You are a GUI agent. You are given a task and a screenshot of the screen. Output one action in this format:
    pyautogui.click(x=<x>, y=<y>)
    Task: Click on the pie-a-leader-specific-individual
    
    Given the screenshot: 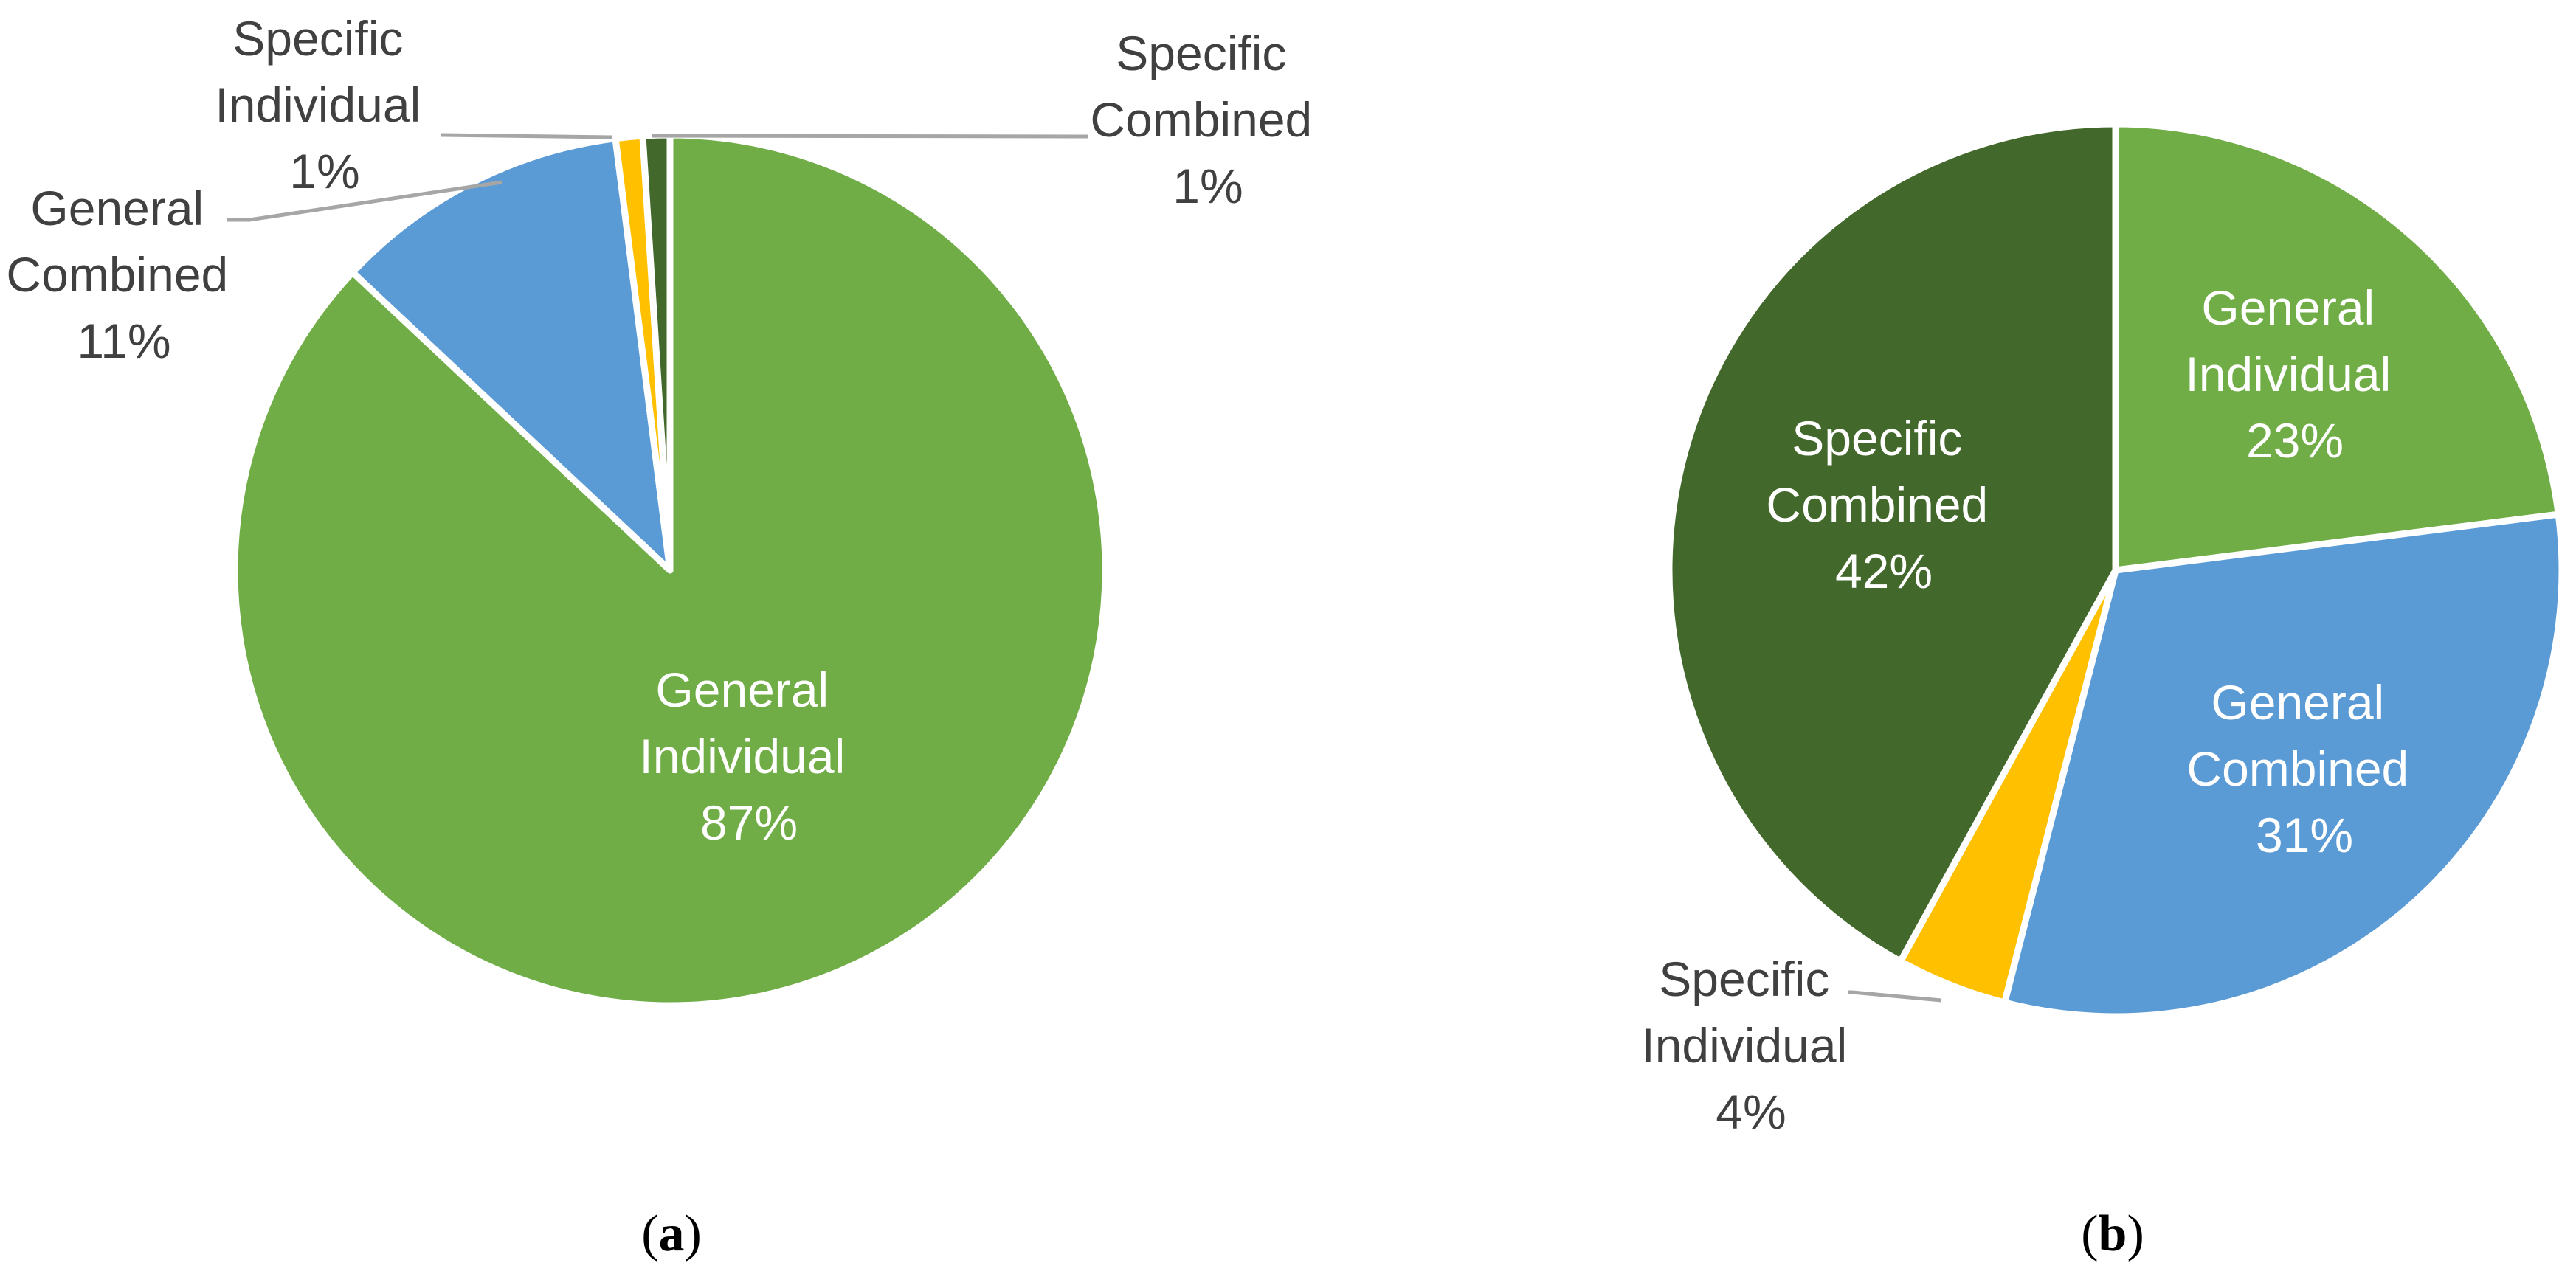 What is the action you would take?
    pyautogui.click(x=527, y=136)
    